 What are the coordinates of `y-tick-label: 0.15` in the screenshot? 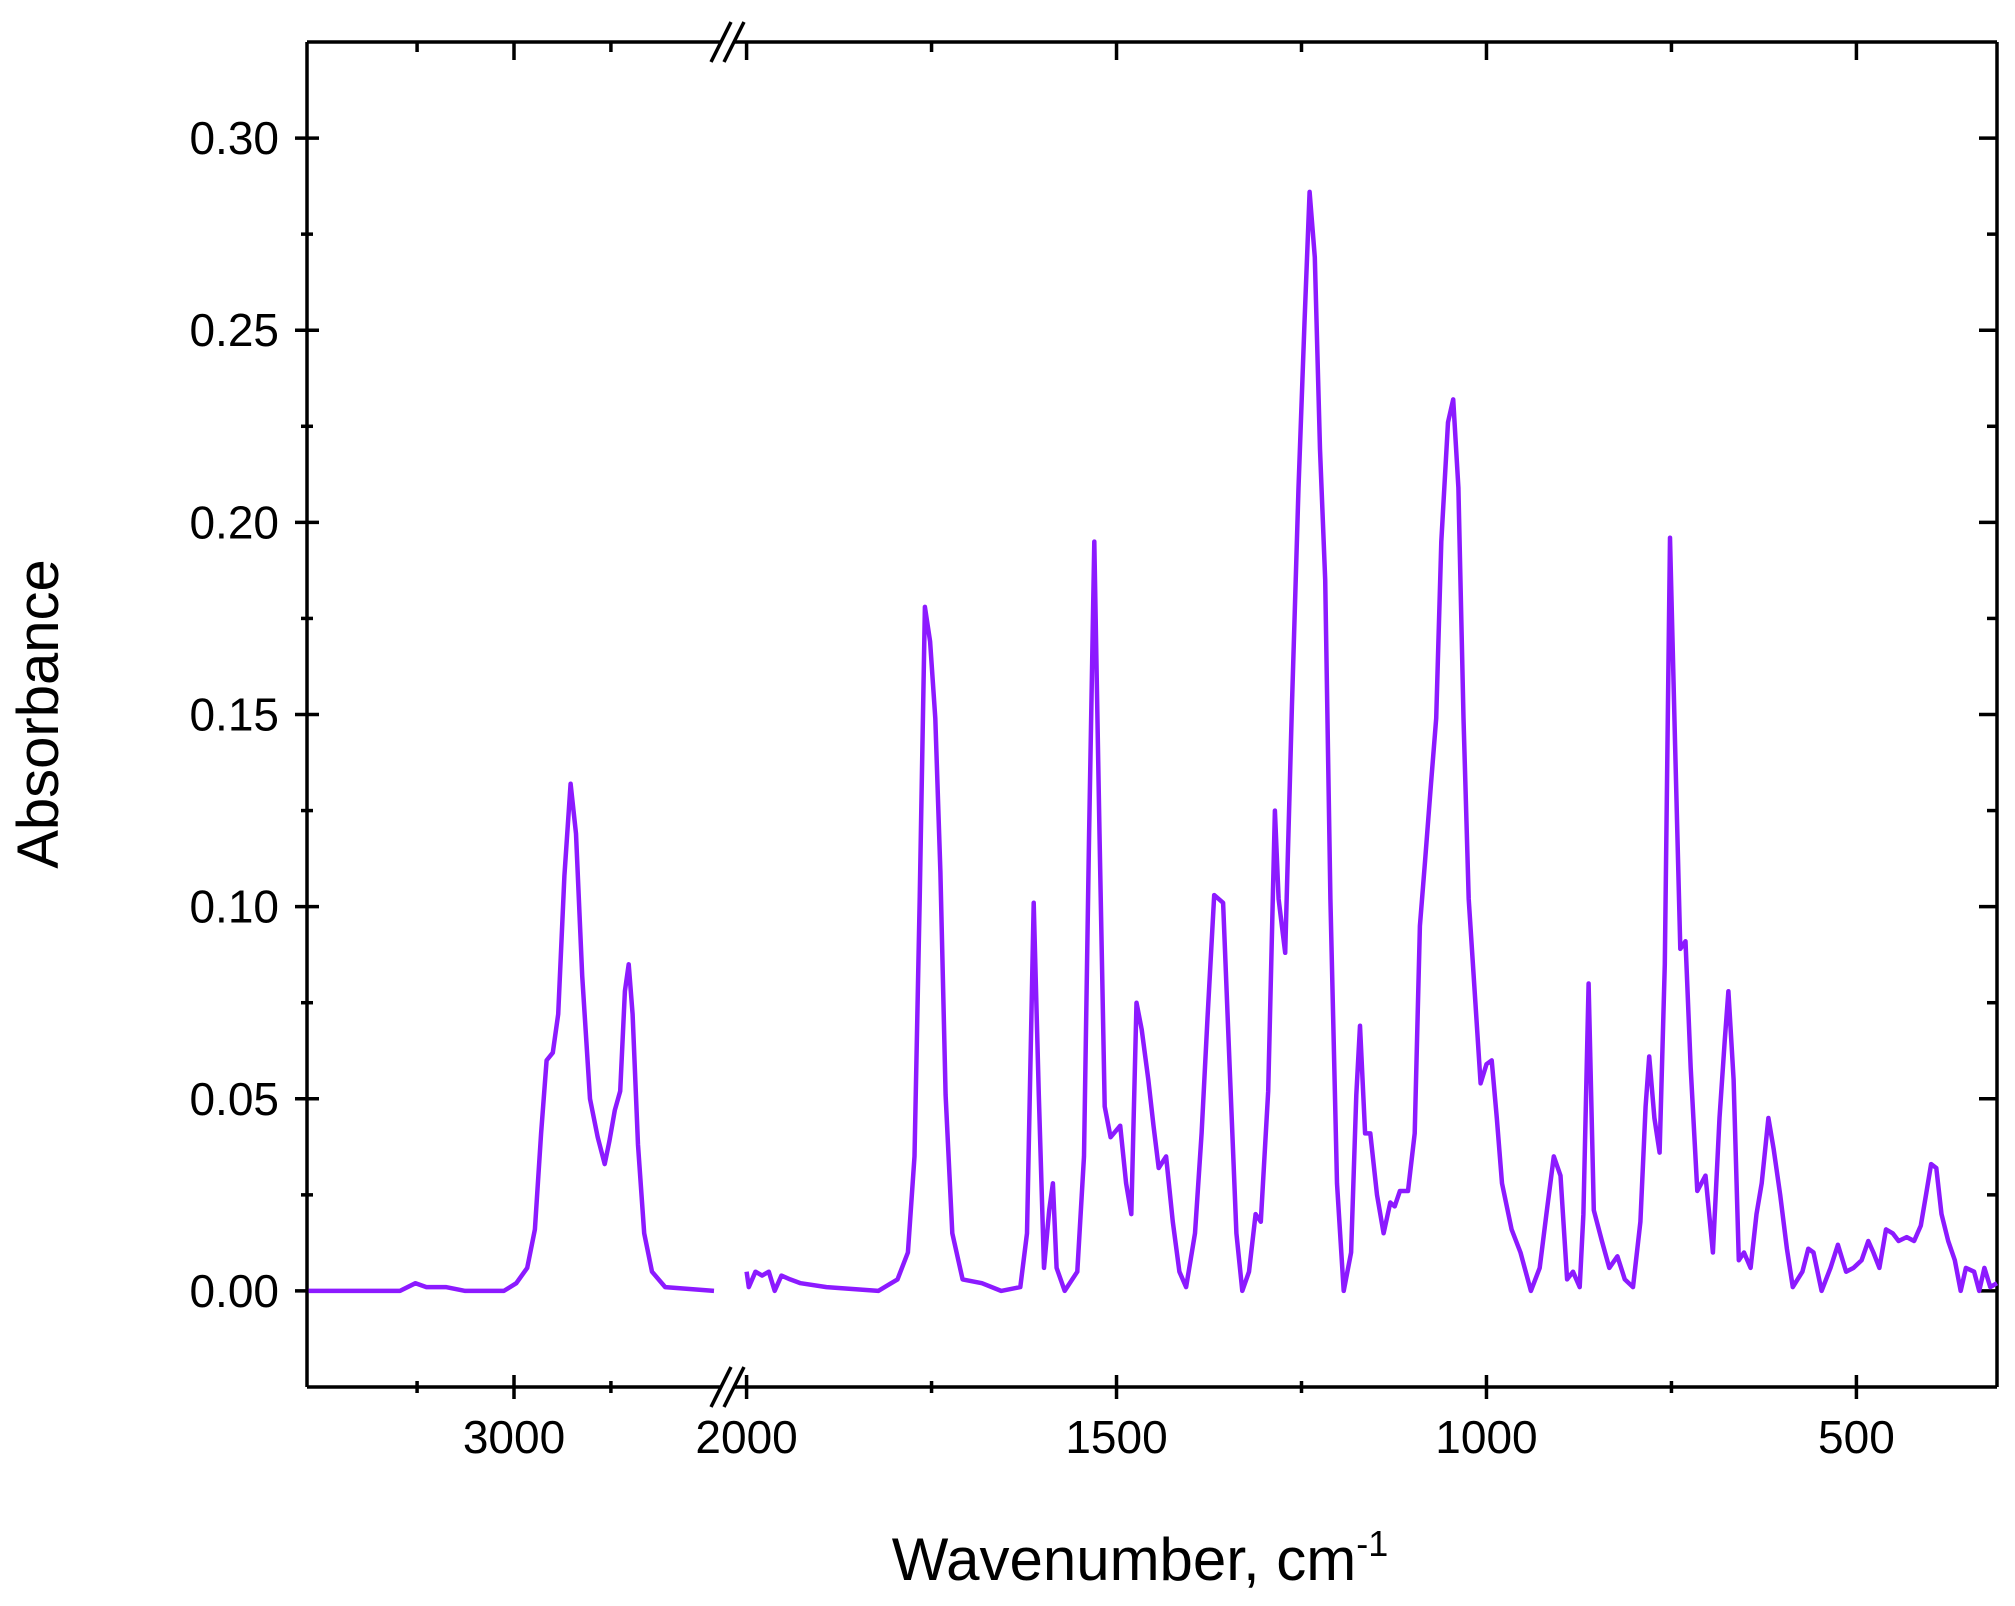 It's located at (234, 715).